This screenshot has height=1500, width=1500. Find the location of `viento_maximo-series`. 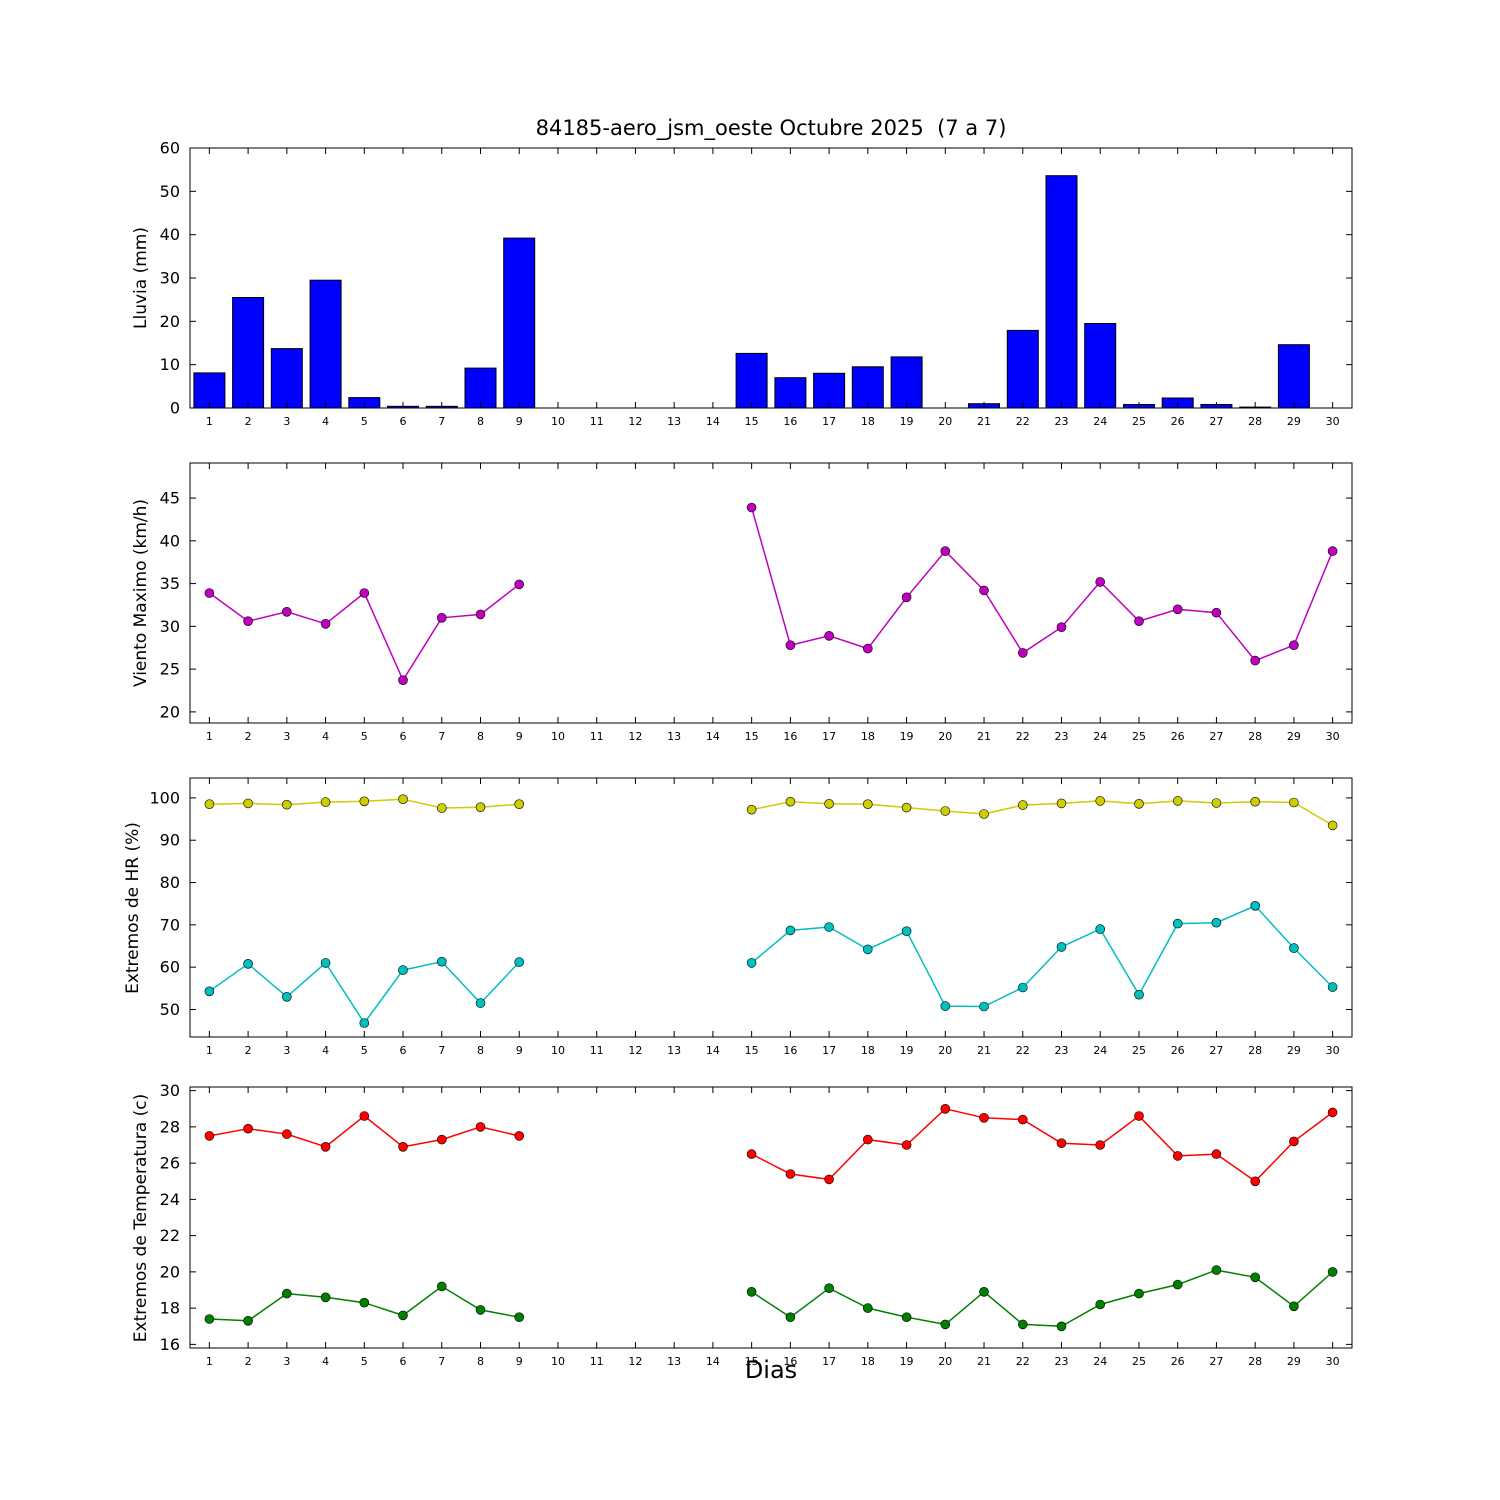

viento_maximo-series is located at coordinates (771, 594).